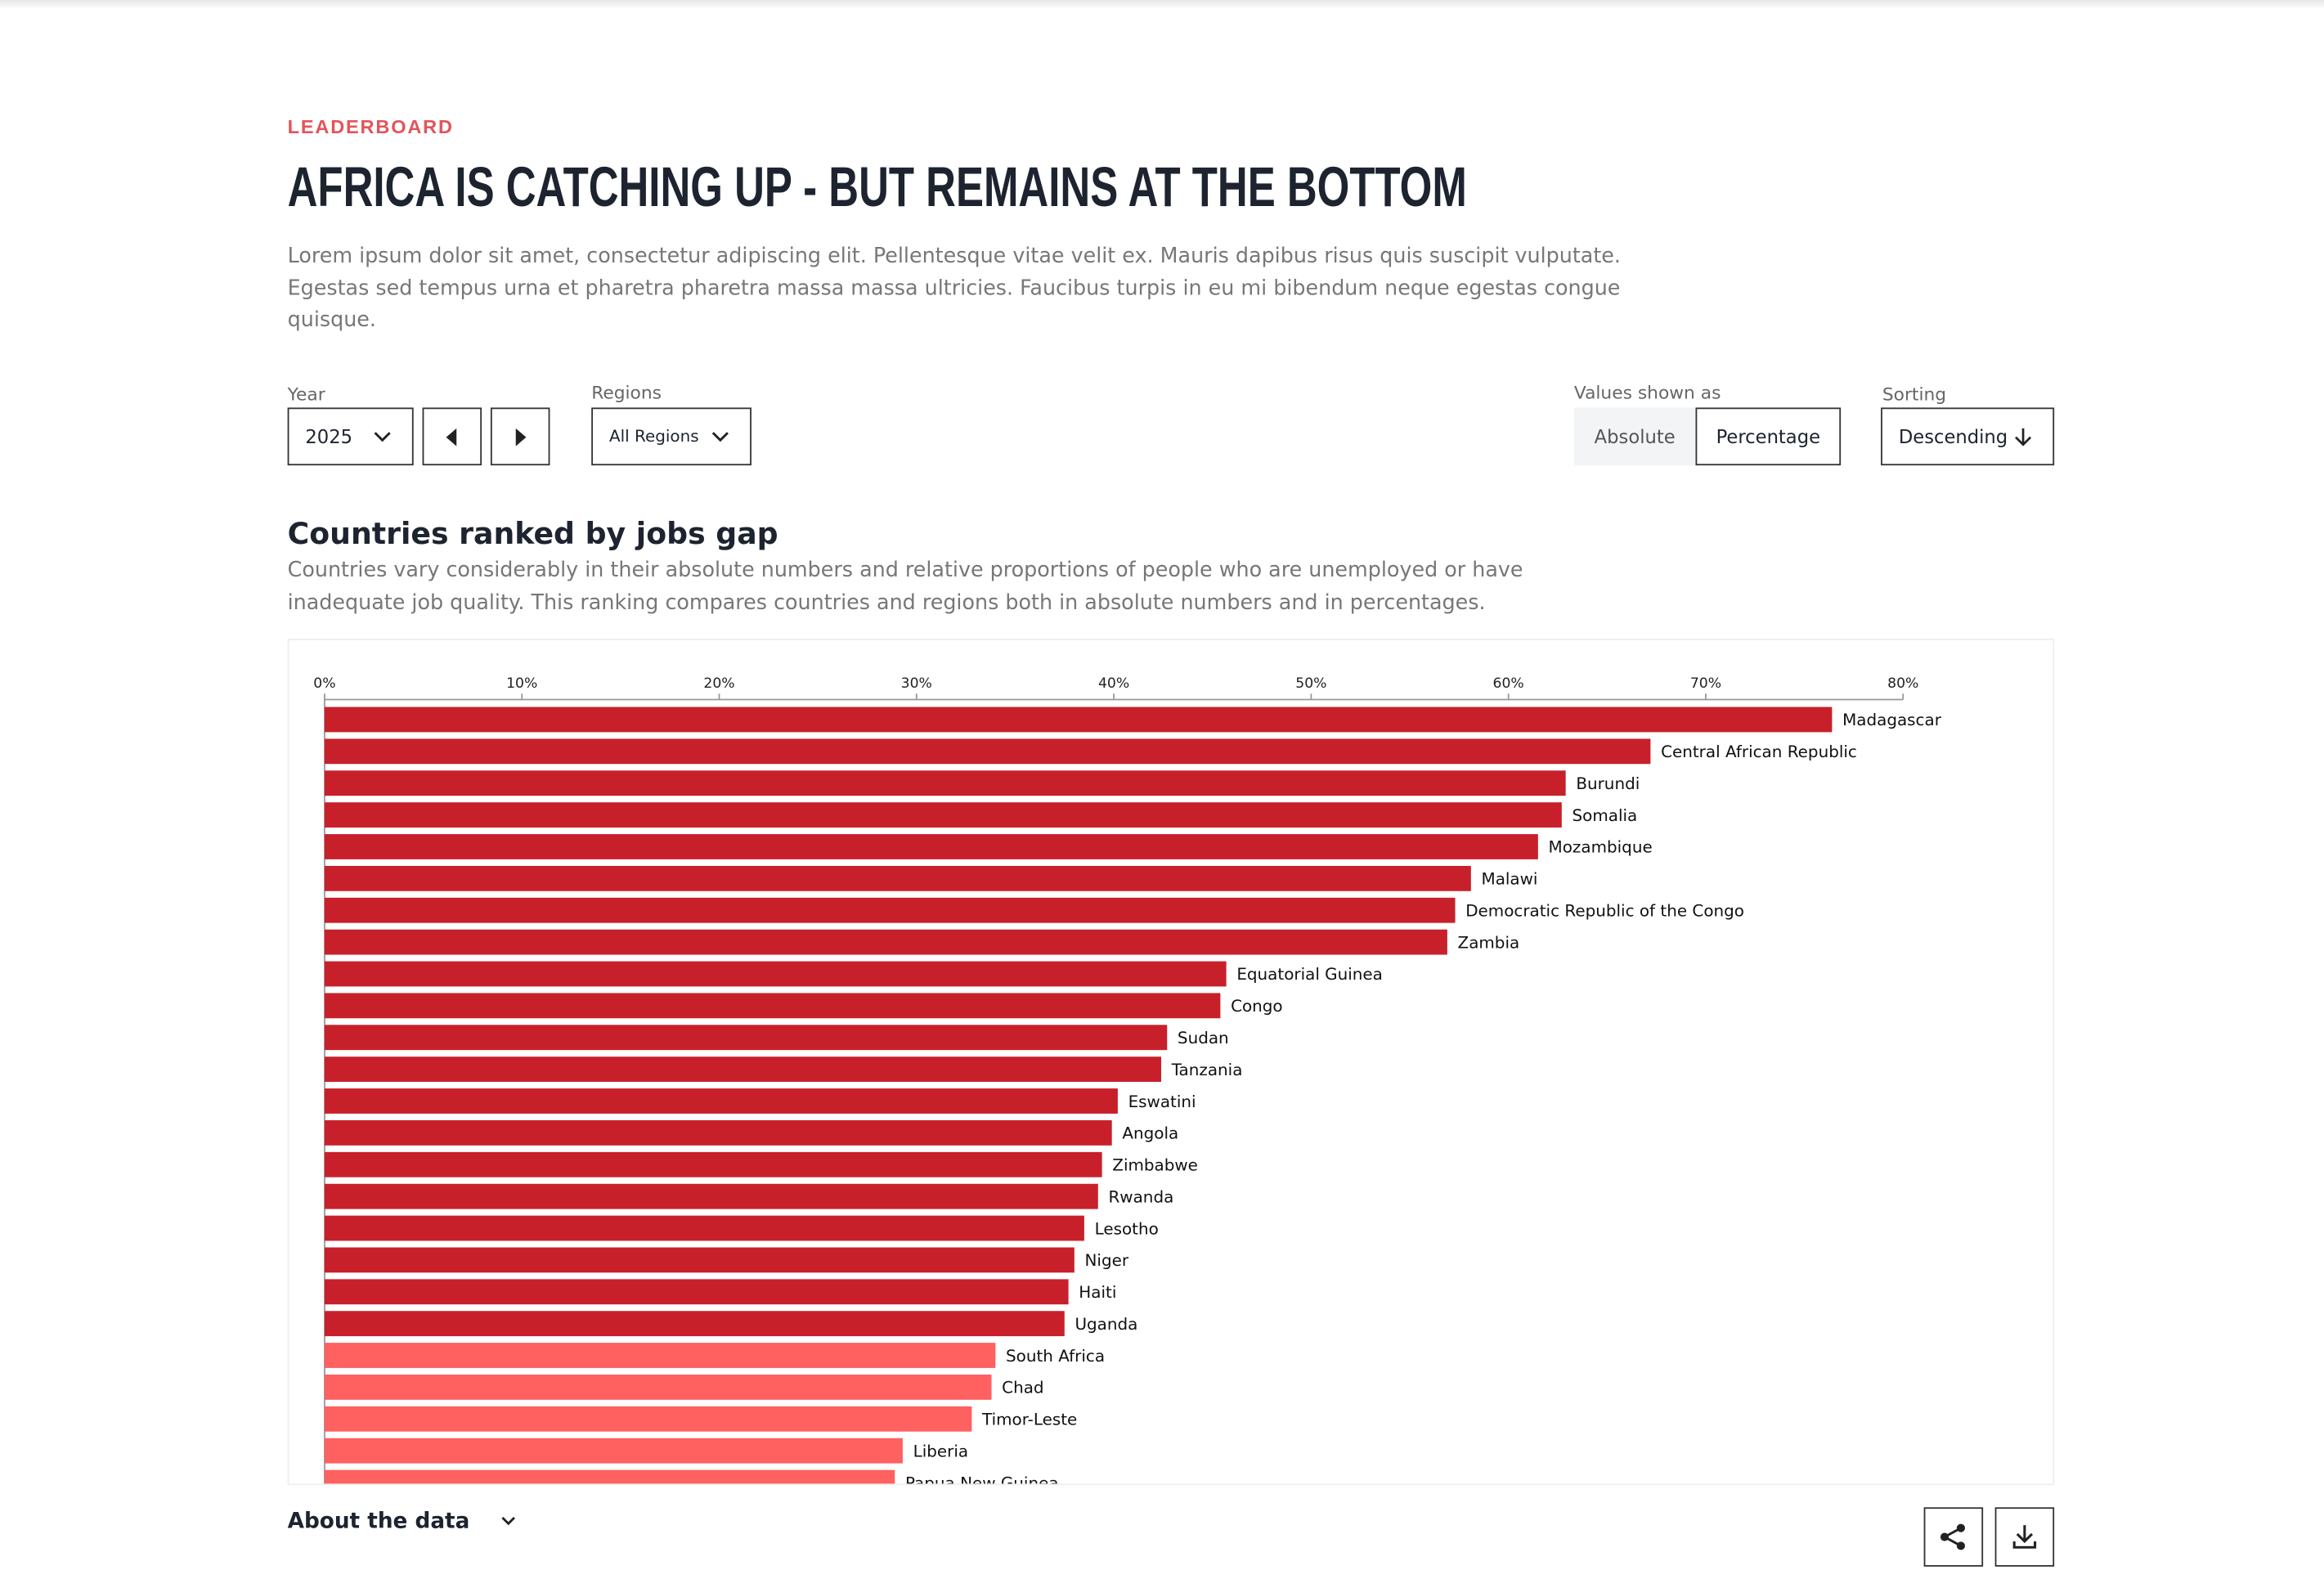  I want to click on share-icon, so click(1953, 1536).